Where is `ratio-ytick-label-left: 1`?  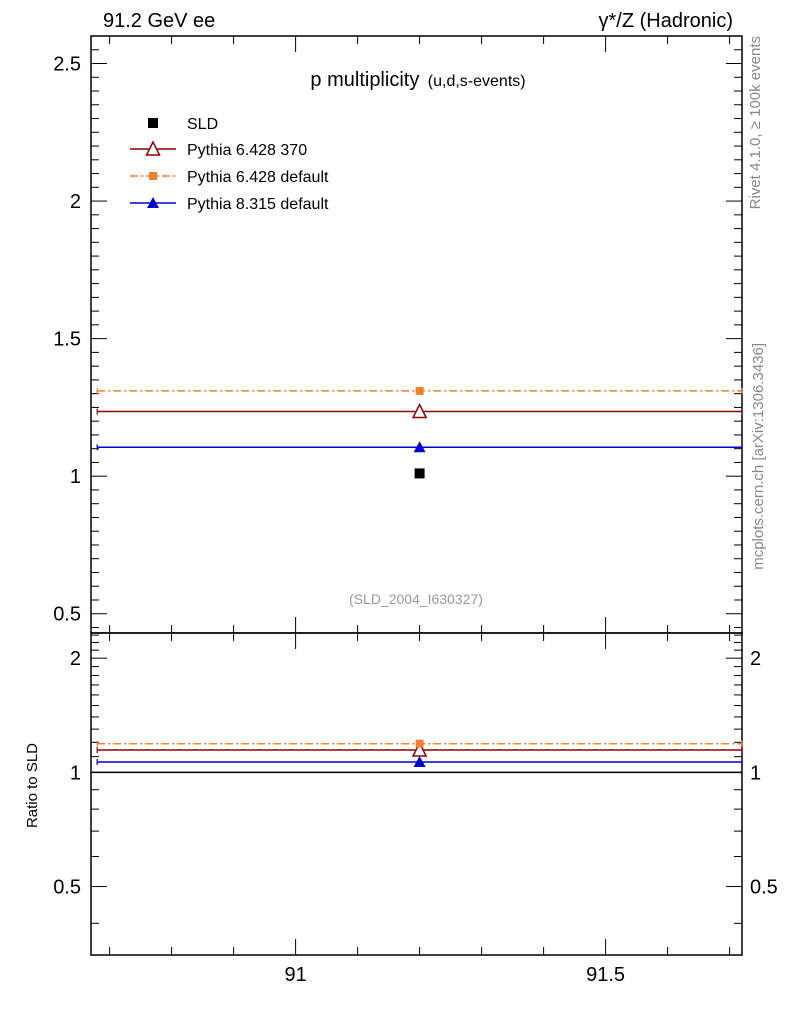
ratio-ytick-label-left: 1 is located at coordinates (75, 773).